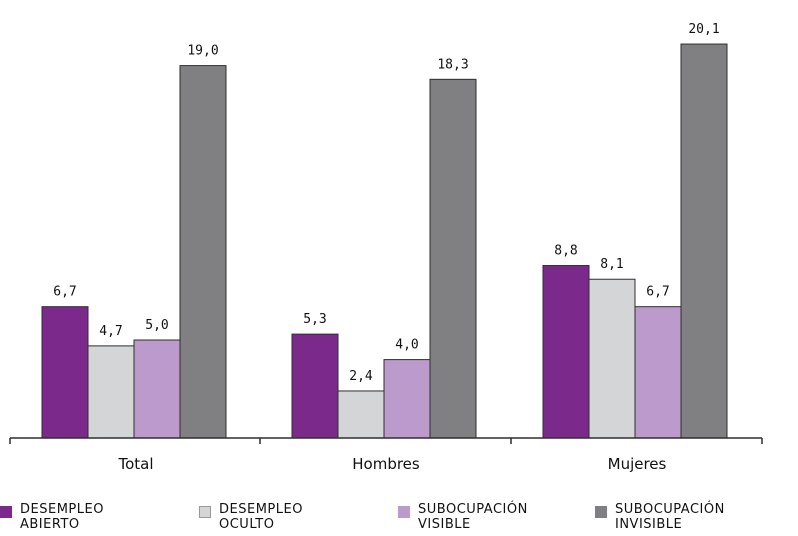  I want to click on legend-label-line2: ABIERTO, so click(50, 524).